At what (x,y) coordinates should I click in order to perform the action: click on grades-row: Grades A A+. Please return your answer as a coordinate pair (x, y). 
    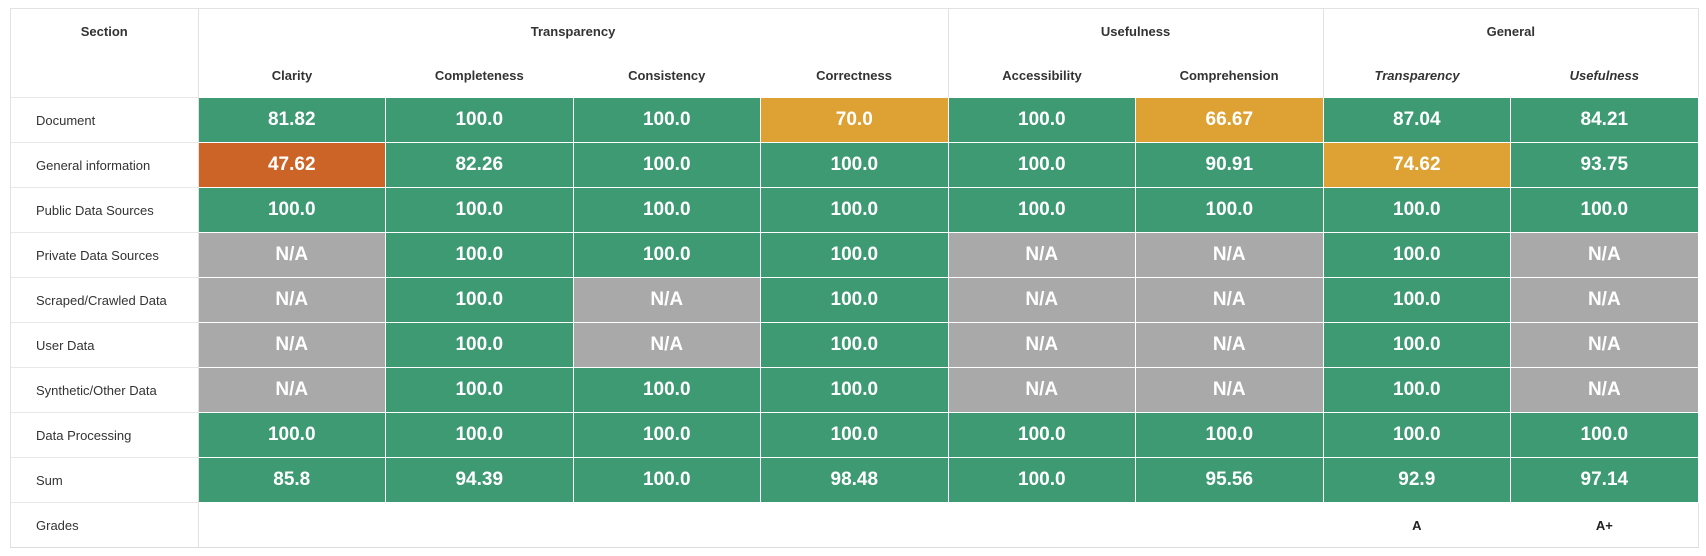
    Looking at the image, I should click on (855, 524).